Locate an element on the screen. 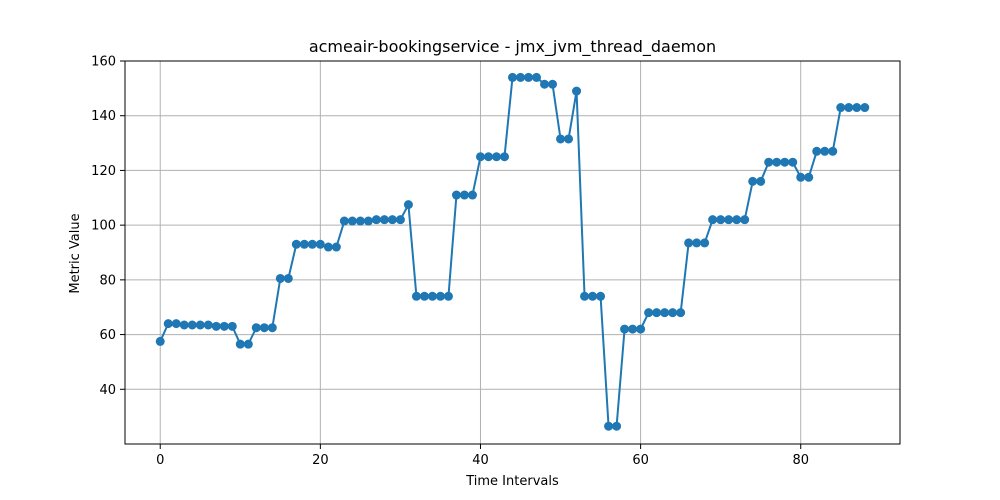 The image size is (1000, 500). y-tick-label: 80 is located at coordinates (107, 280).